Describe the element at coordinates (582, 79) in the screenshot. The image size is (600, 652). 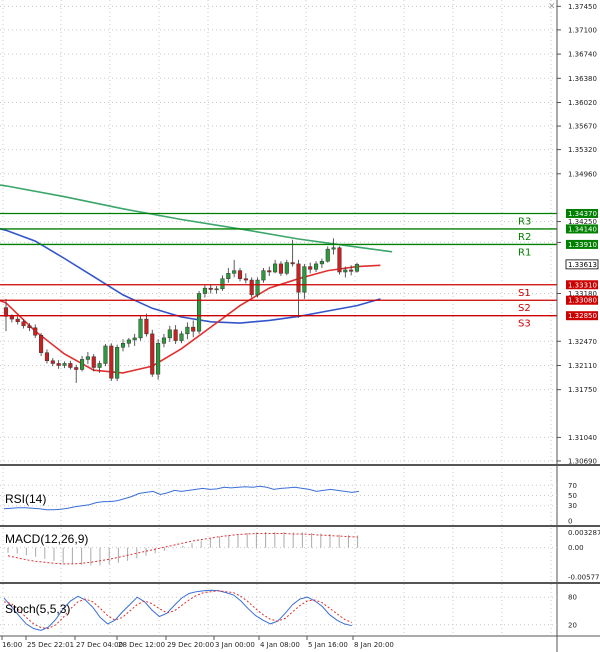
I see `price-tick-label: 1.36380` at that location.